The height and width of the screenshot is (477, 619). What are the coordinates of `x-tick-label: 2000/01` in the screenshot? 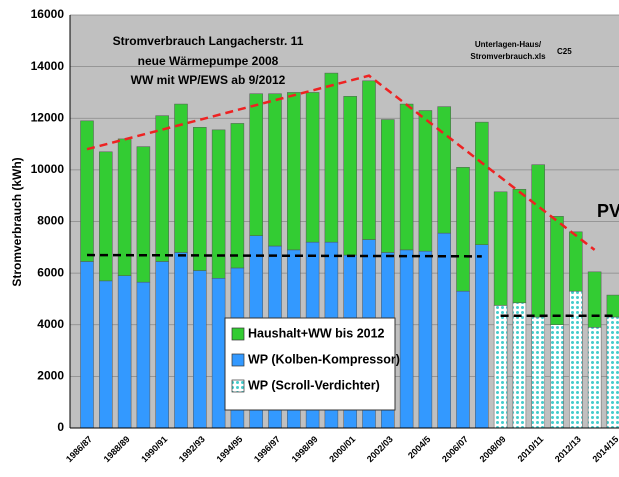 It's located at (342, 449).